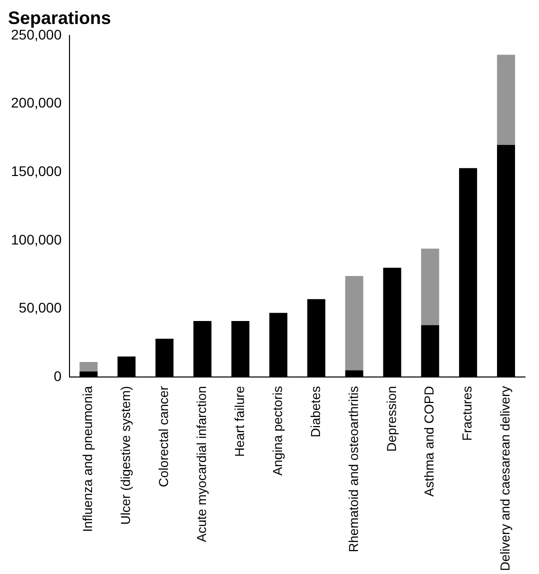 The image size is (539, 574). What do you see at coordinates (88, 458) in the screenshot?
I see `x-tick-label: Influenza and pneumonia` at bounding box center [88, 458].